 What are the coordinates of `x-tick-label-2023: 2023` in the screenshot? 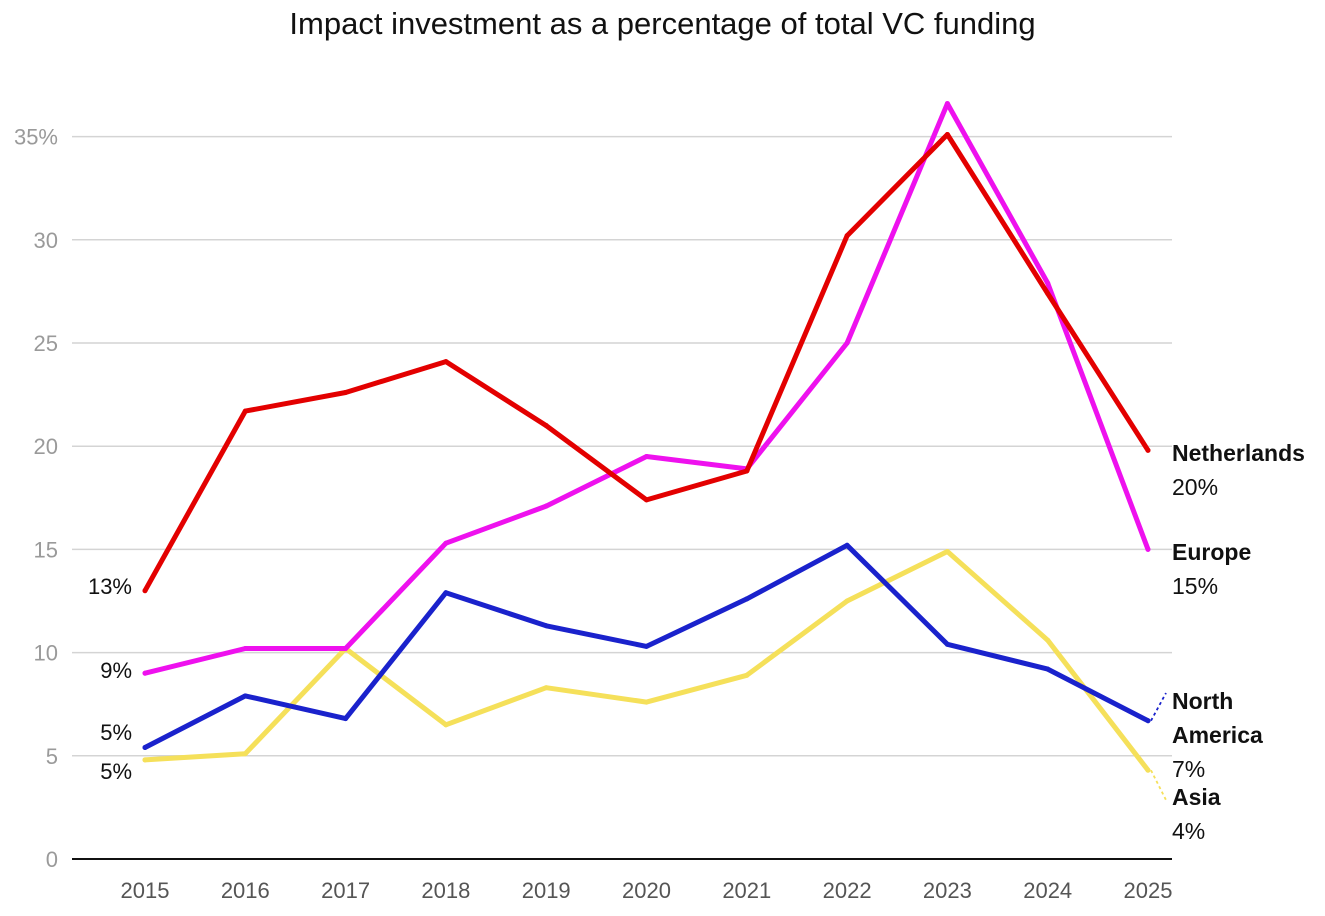 It's located at (947, 890).